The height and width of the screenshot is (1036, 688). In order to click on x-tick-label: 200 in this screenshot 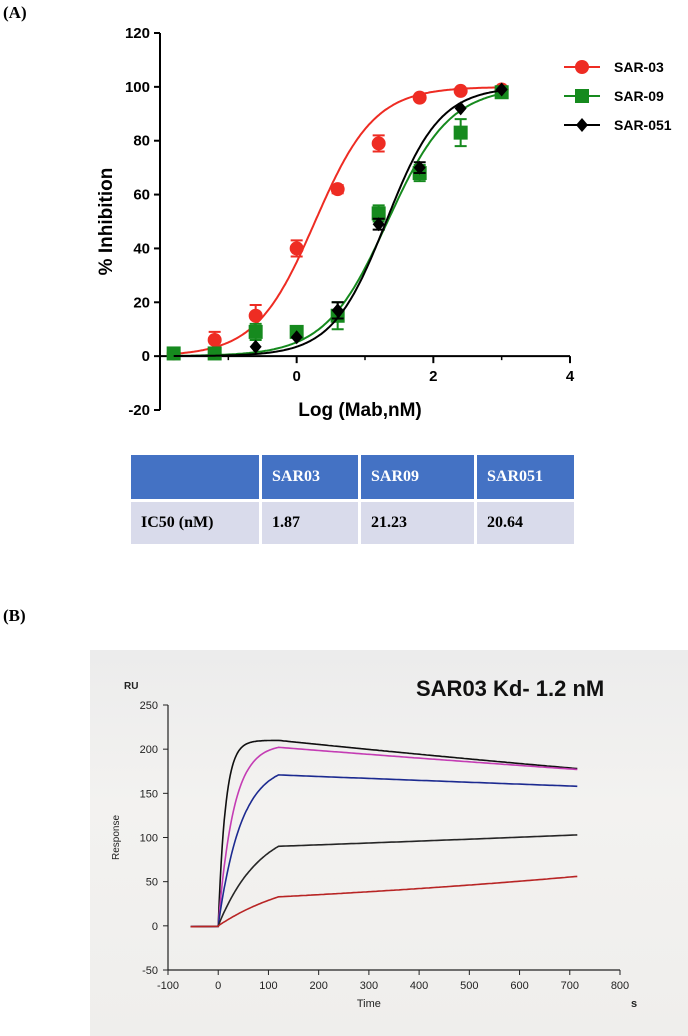, I will do `click(318, 986)`.